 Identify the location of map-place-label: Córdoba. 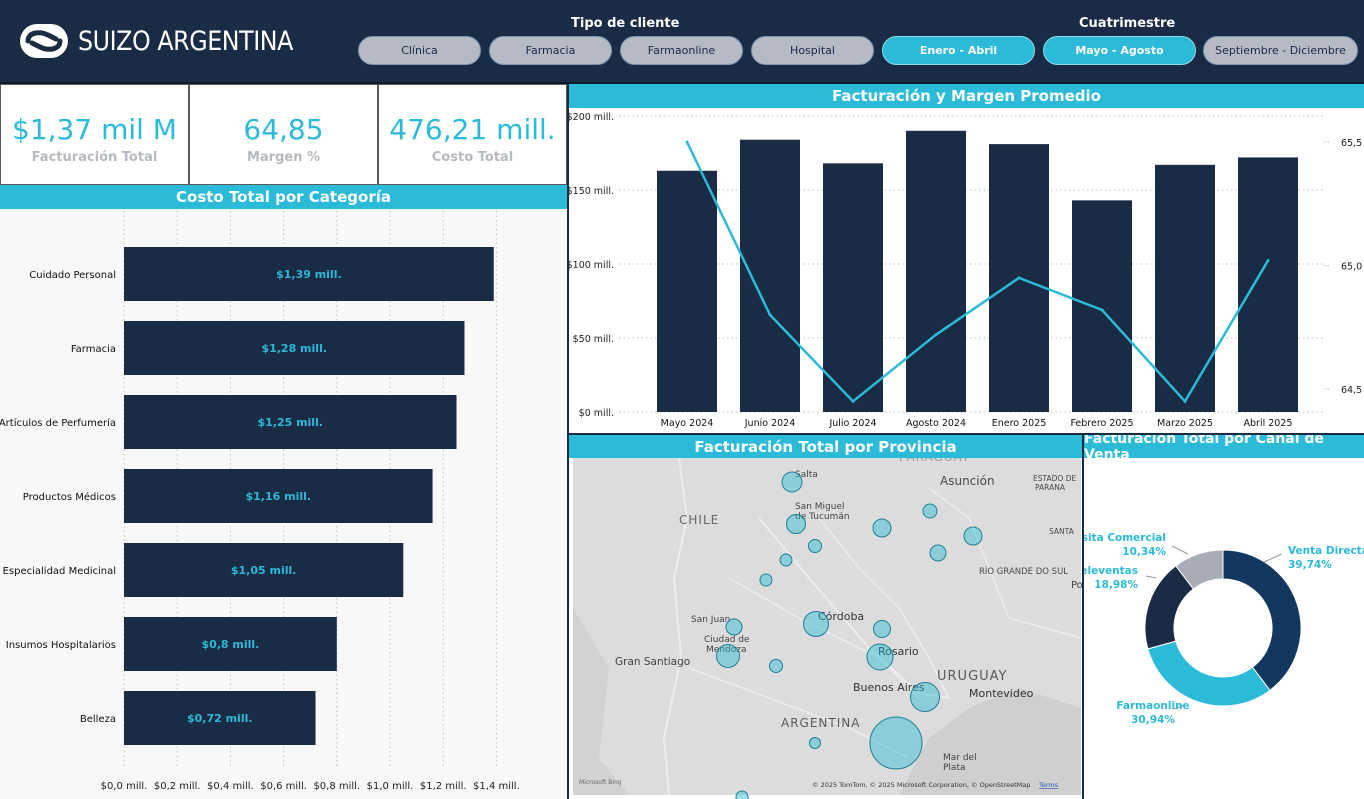
(841, 616).